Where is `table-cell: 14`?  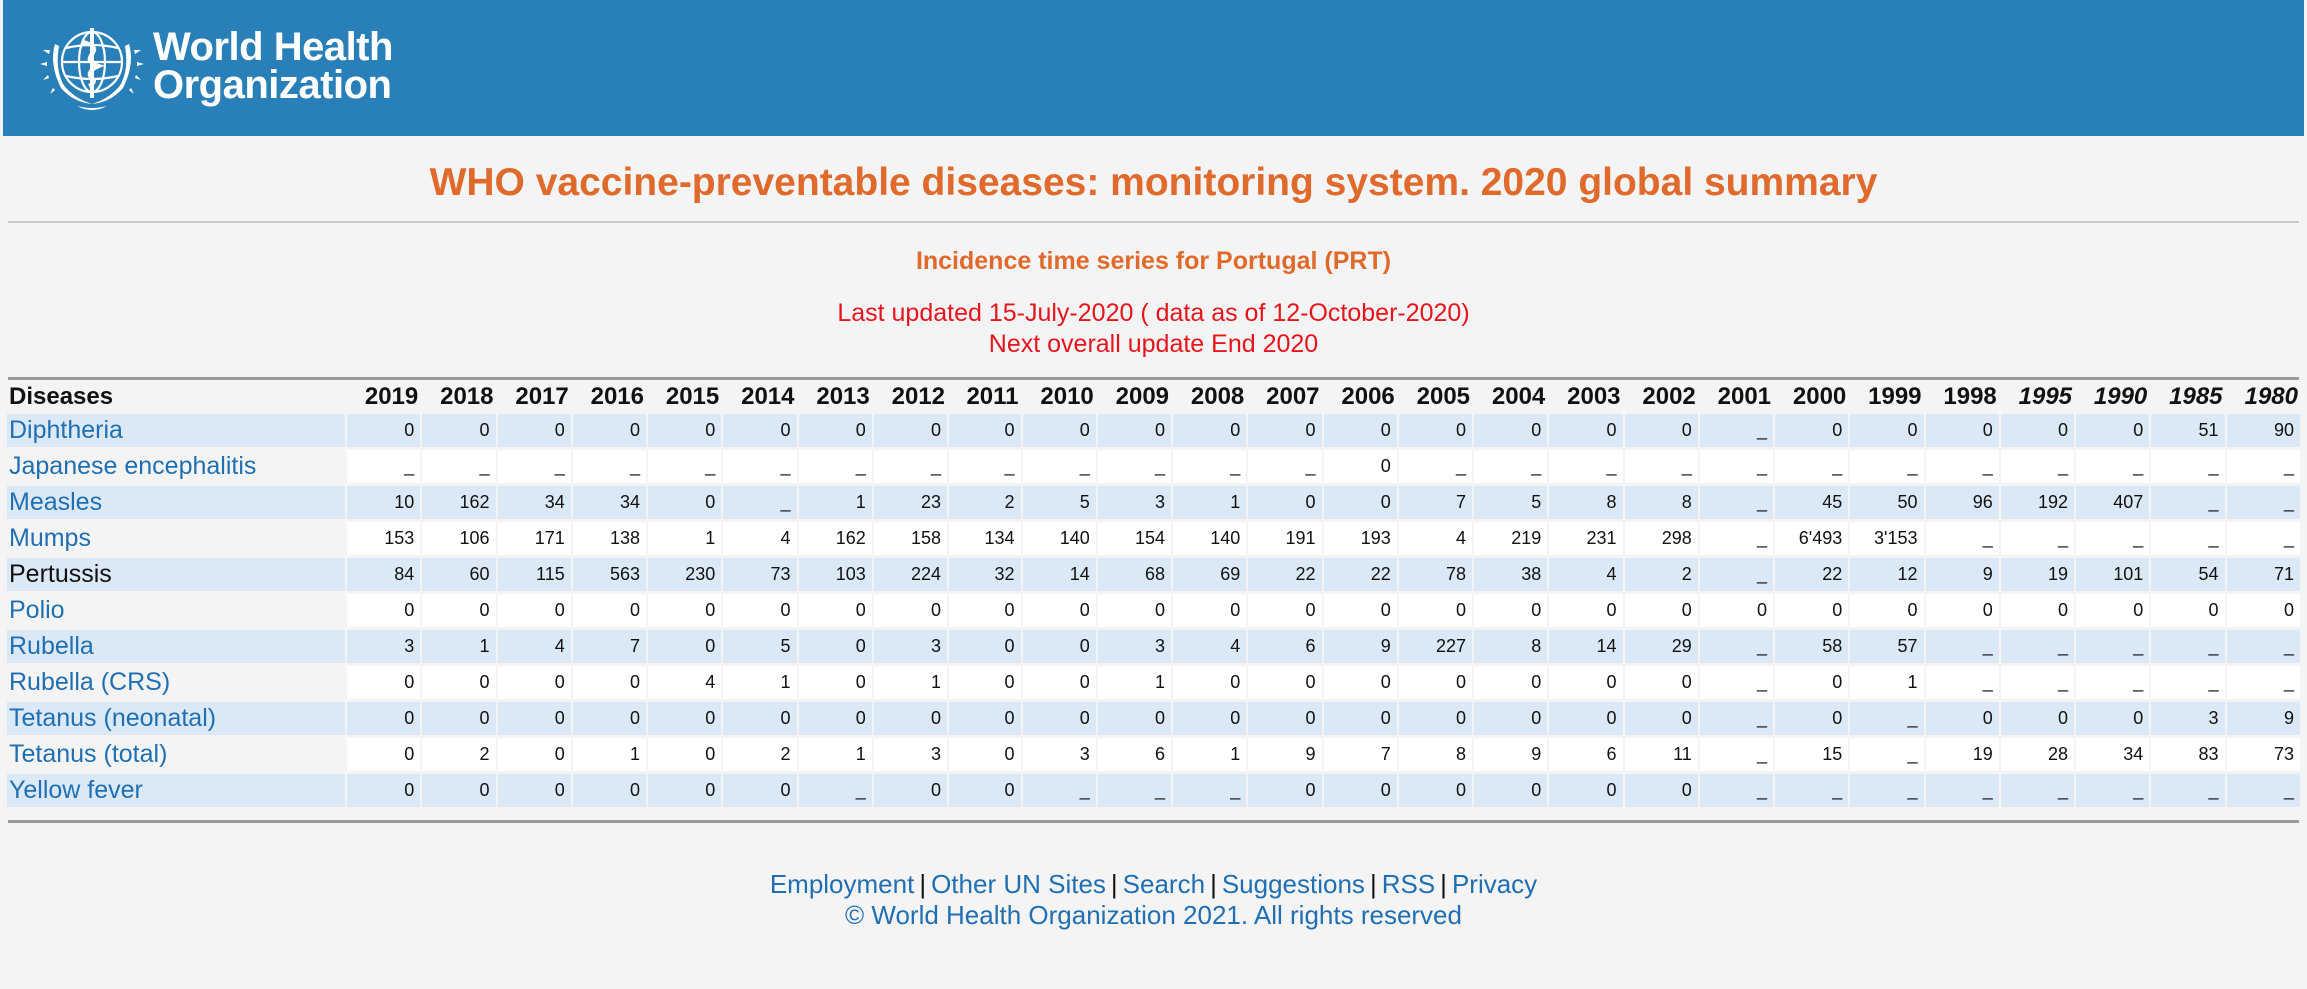 table-cell: 14 is located at coordinates (1059, 574).